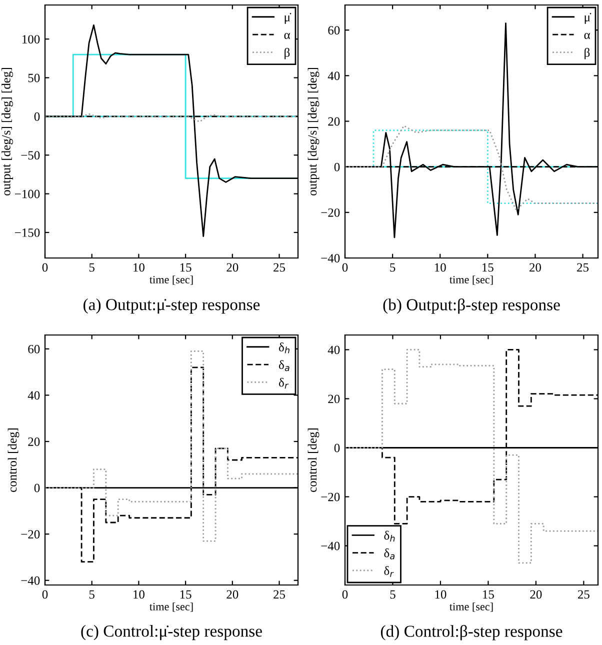 The image size is (602, 645). What do you see at coordinates (30, 155) in the screenshot?
I see `y-tick-label: −50` at bounding box center [30, 155].